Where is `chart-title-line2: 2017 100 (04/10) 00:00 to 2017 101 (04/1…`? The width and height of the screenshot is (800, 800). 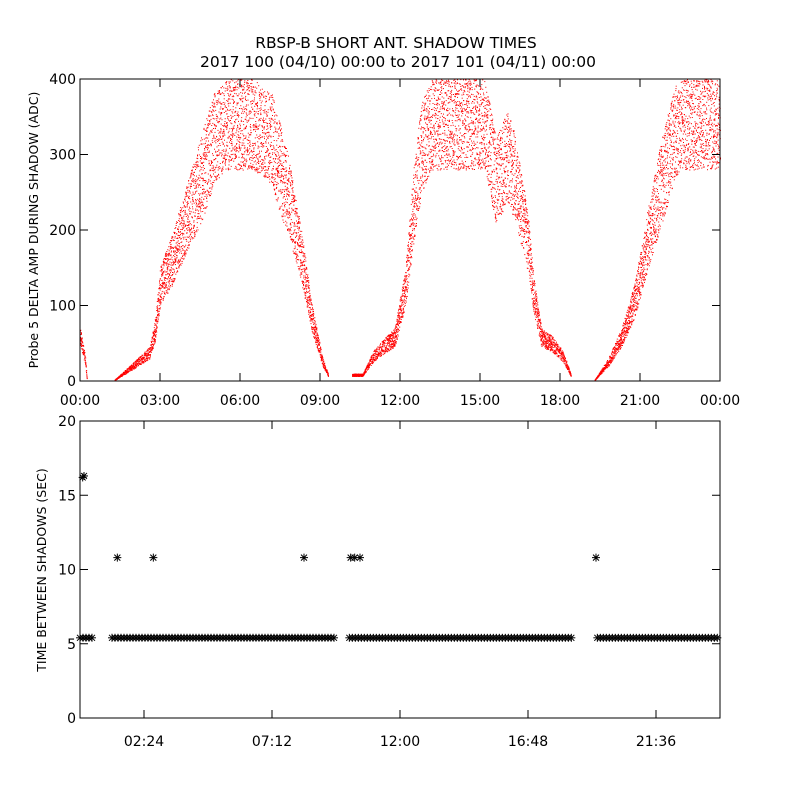 chart-title-line2: 2017 100 (04/10) 00:00 to 2017 101 (04/1… is located at coordinates (398, 62).